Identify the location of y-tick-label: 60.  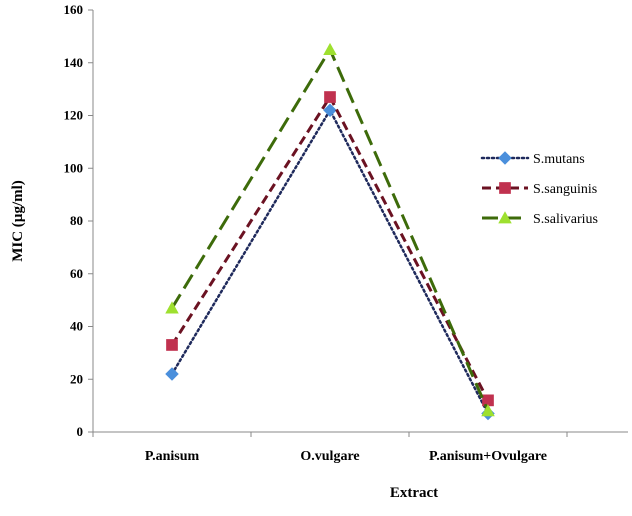
(76, 273).